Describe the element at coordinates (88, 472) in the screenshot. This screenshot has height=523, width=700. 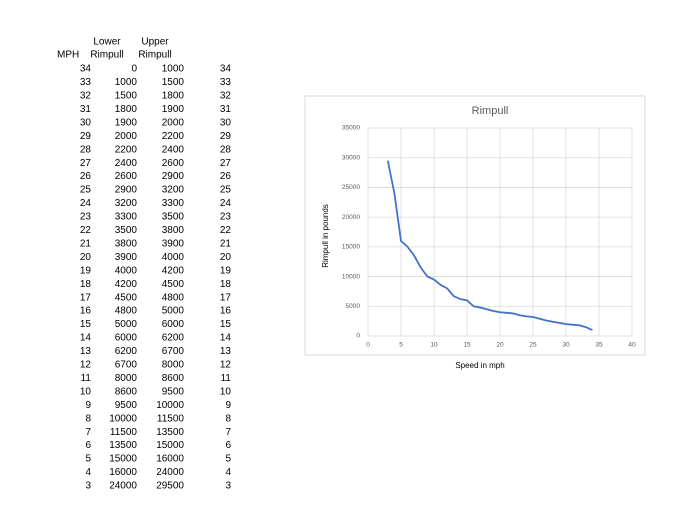
I see `cell: 4` at that location.